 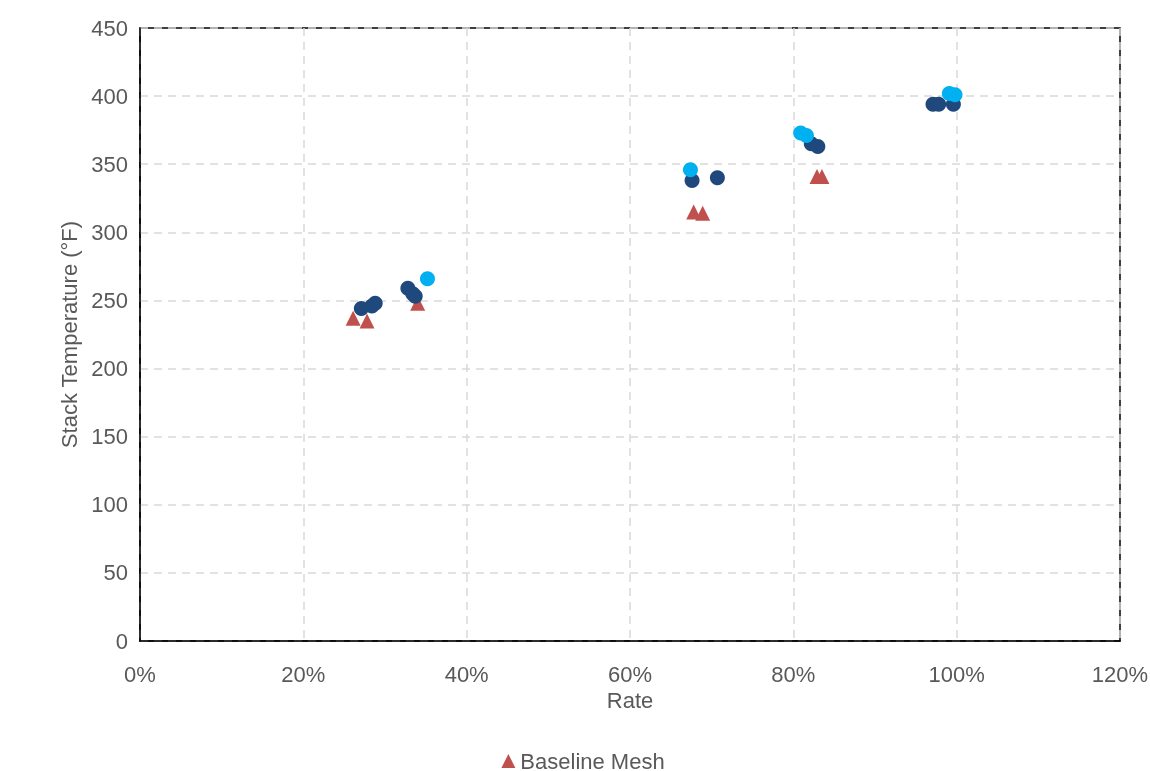 I want to click on y-tick-label: 150, so click(x=109, y=437).